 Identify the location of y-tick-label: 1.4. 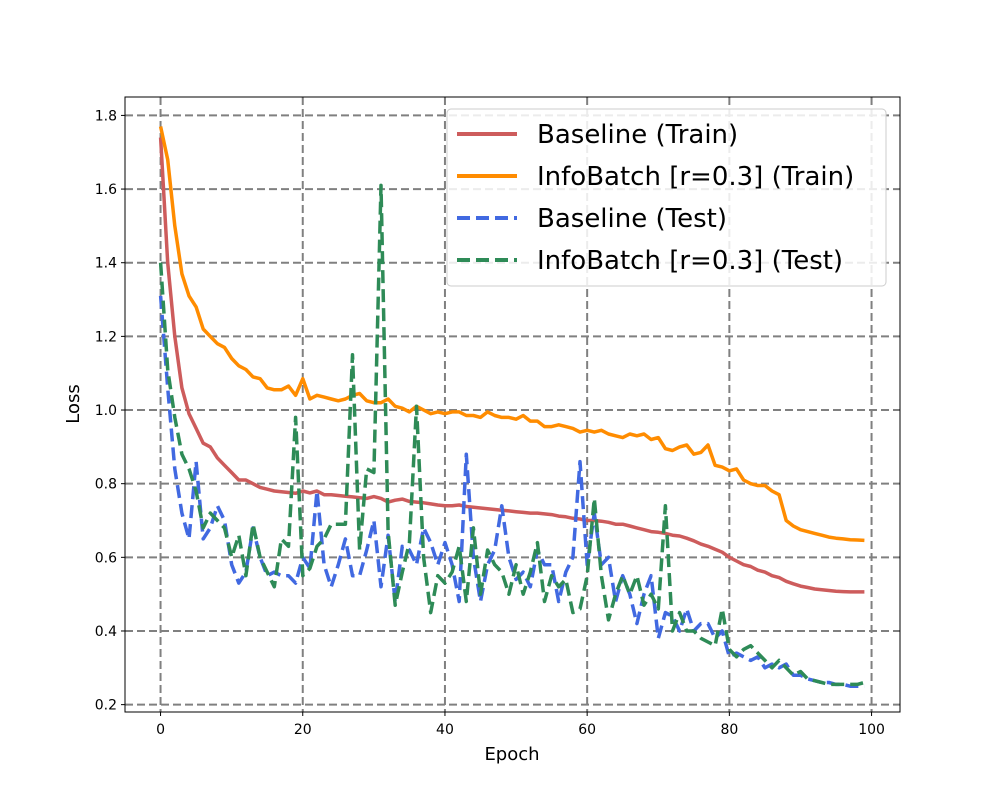
(106, 264).